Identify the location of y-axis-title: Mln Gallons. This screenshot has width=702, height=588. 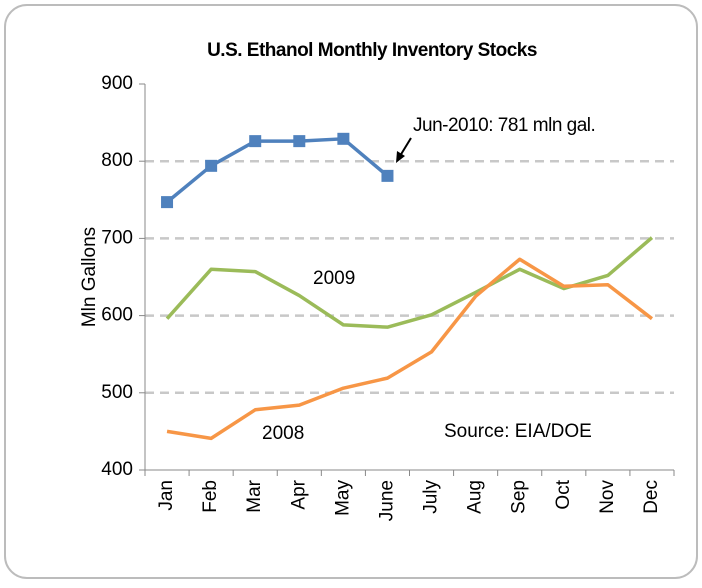
(89, 277).